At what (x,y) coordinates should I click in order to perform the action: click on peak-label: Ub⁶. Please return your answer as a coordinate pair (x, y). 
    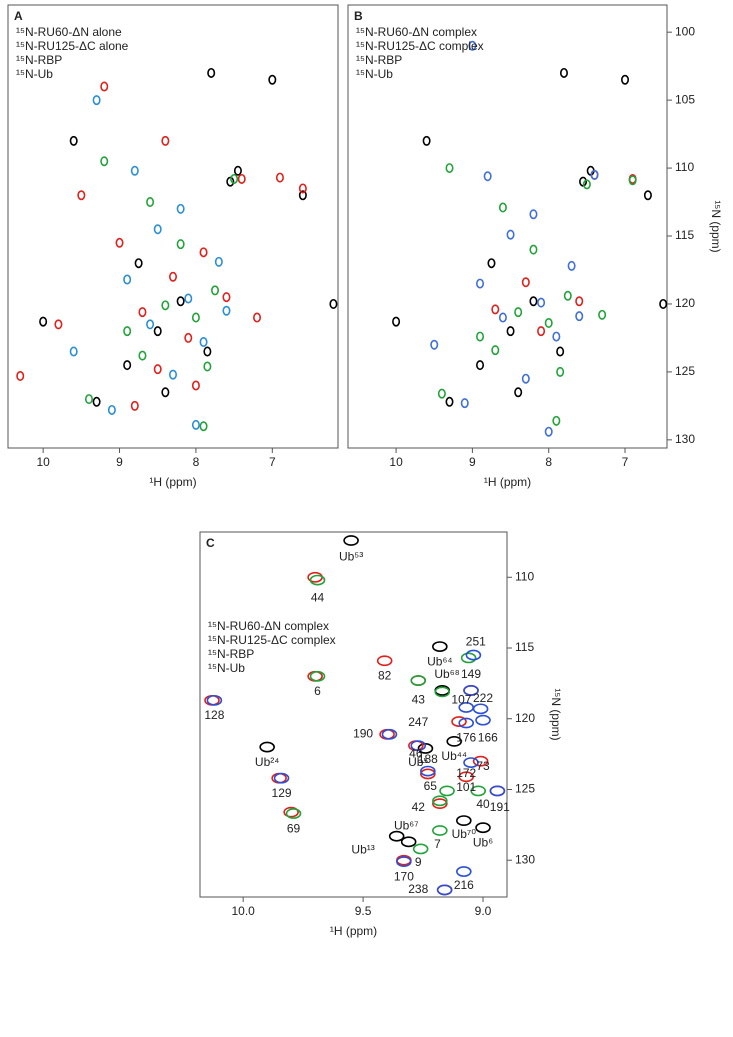
    Looking at the image, I should click on (483, 842).